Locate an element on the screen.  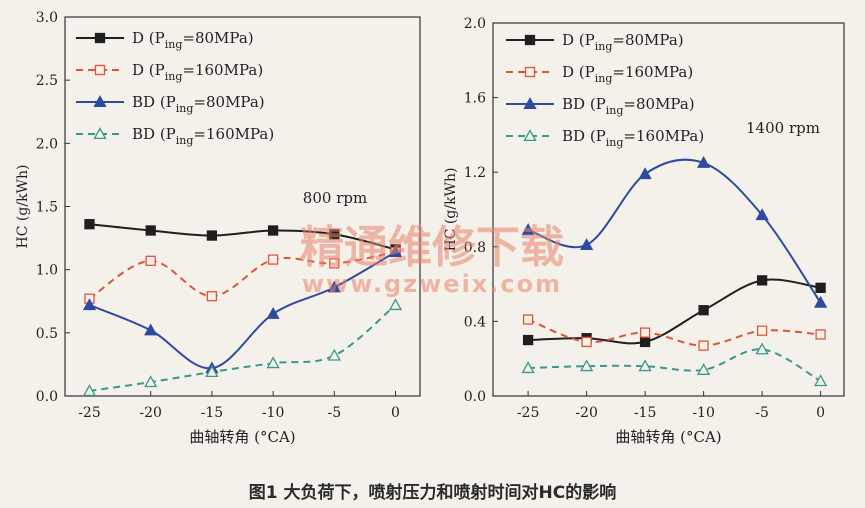
y-tick-label: 0.4 is located at coordinates (475, 322).